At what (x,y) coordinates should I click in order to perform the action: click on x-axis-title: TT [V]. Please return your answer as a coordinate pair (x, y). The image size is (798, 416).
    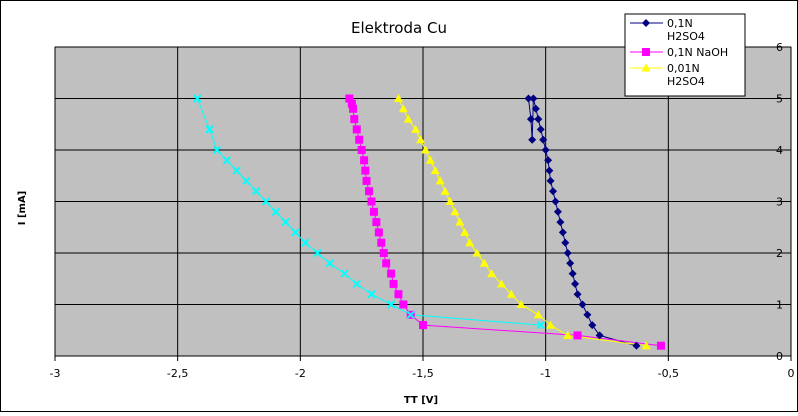
    Looking at the image, I should click on (421, 400).